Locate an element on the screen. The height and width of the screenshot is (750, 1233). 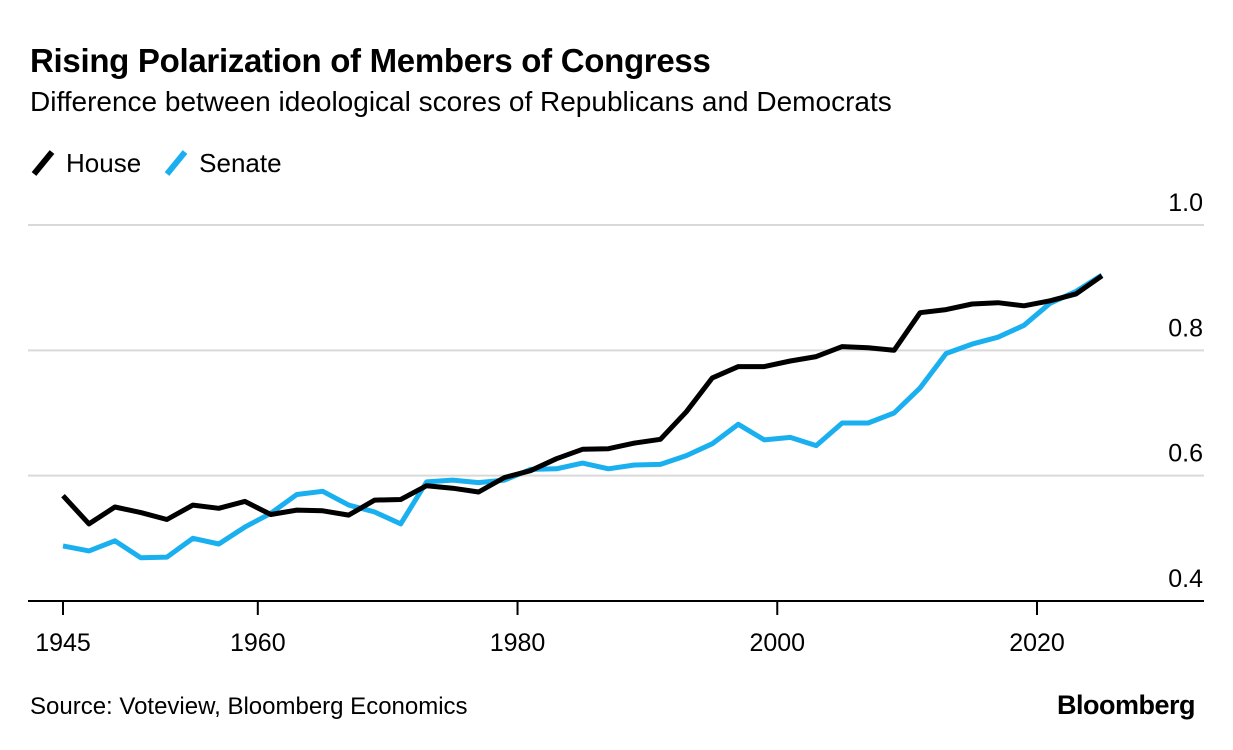
source-note: Source: Voteview, Bloomberg Economics is located at coordinates (249, 706).